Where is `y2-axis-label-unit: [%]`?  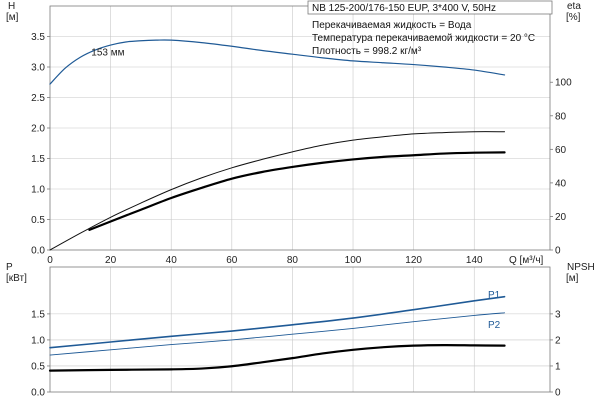
y2-axis-label-unit: [%] is located at coordinates (573, 17).